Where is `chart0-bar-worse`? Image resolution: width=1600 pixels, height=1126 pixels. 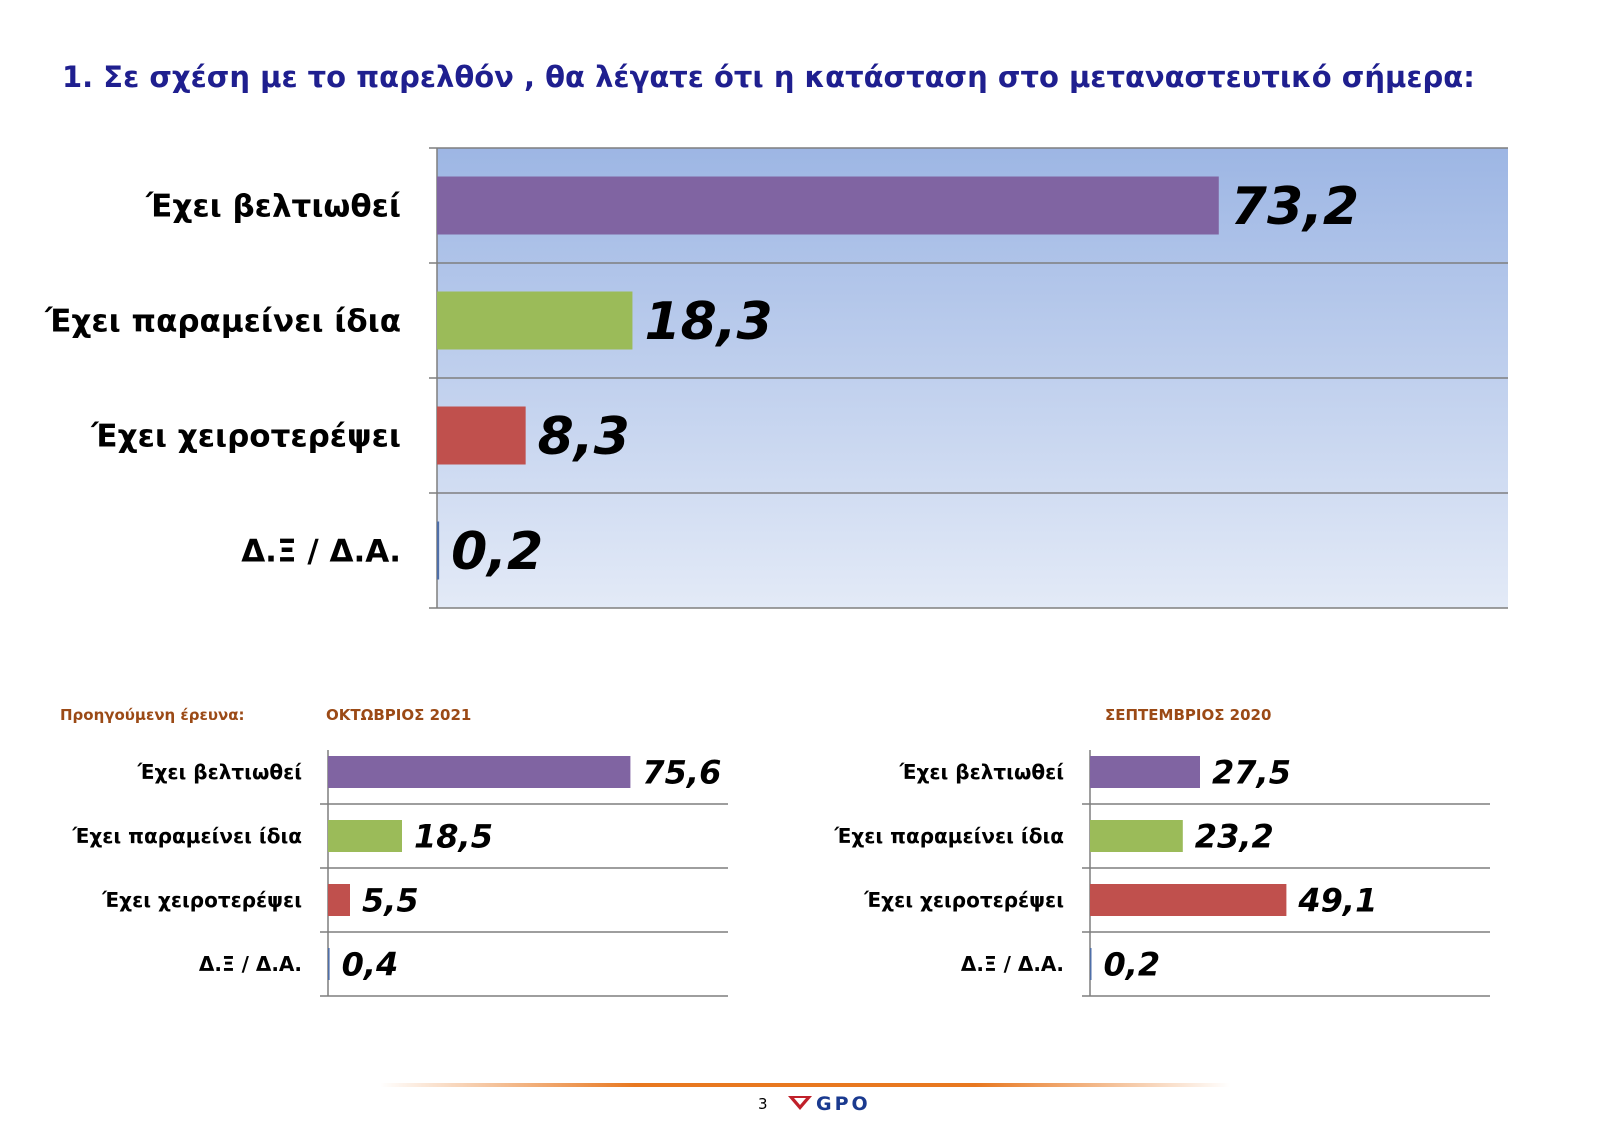
chart0-bar-worse is located at coordinates (481, 435).